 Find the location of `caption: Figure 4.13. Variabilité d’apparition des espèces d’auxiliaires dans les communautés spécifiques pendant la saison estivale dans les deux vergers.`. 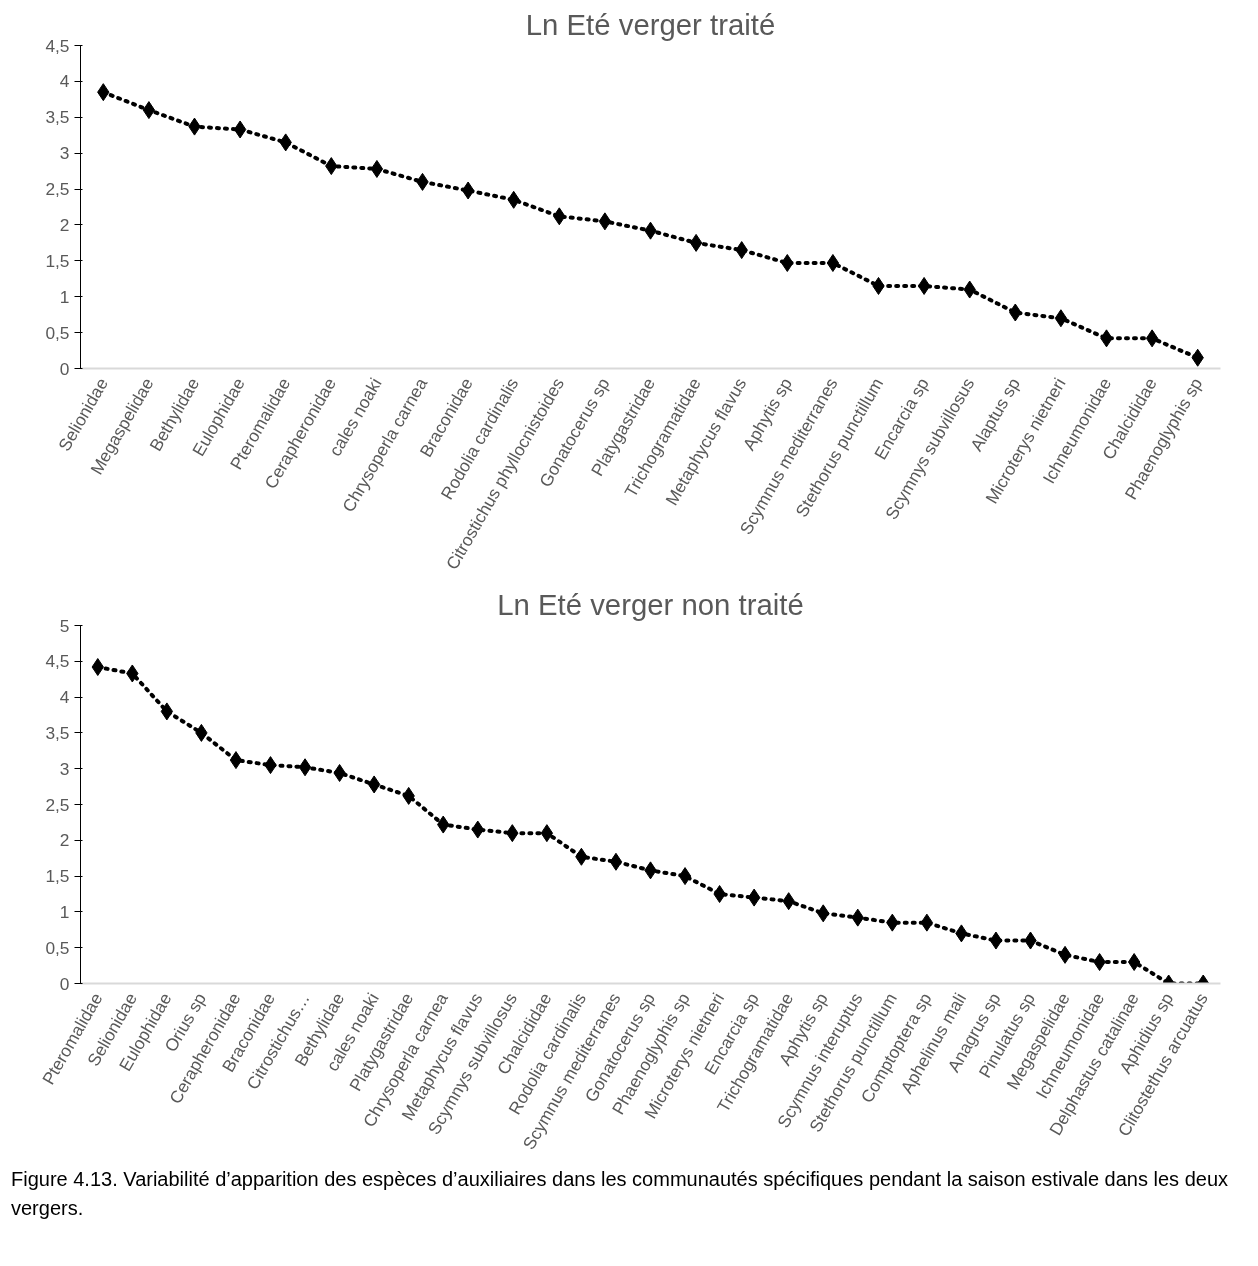

caption: Figure 4.13. Variabilité d’apparition des espèces d’auxiliaires dans les communautés spécifiques pendant la saison estivale dans les deux vergers. is located at coordinates (620, 1194).